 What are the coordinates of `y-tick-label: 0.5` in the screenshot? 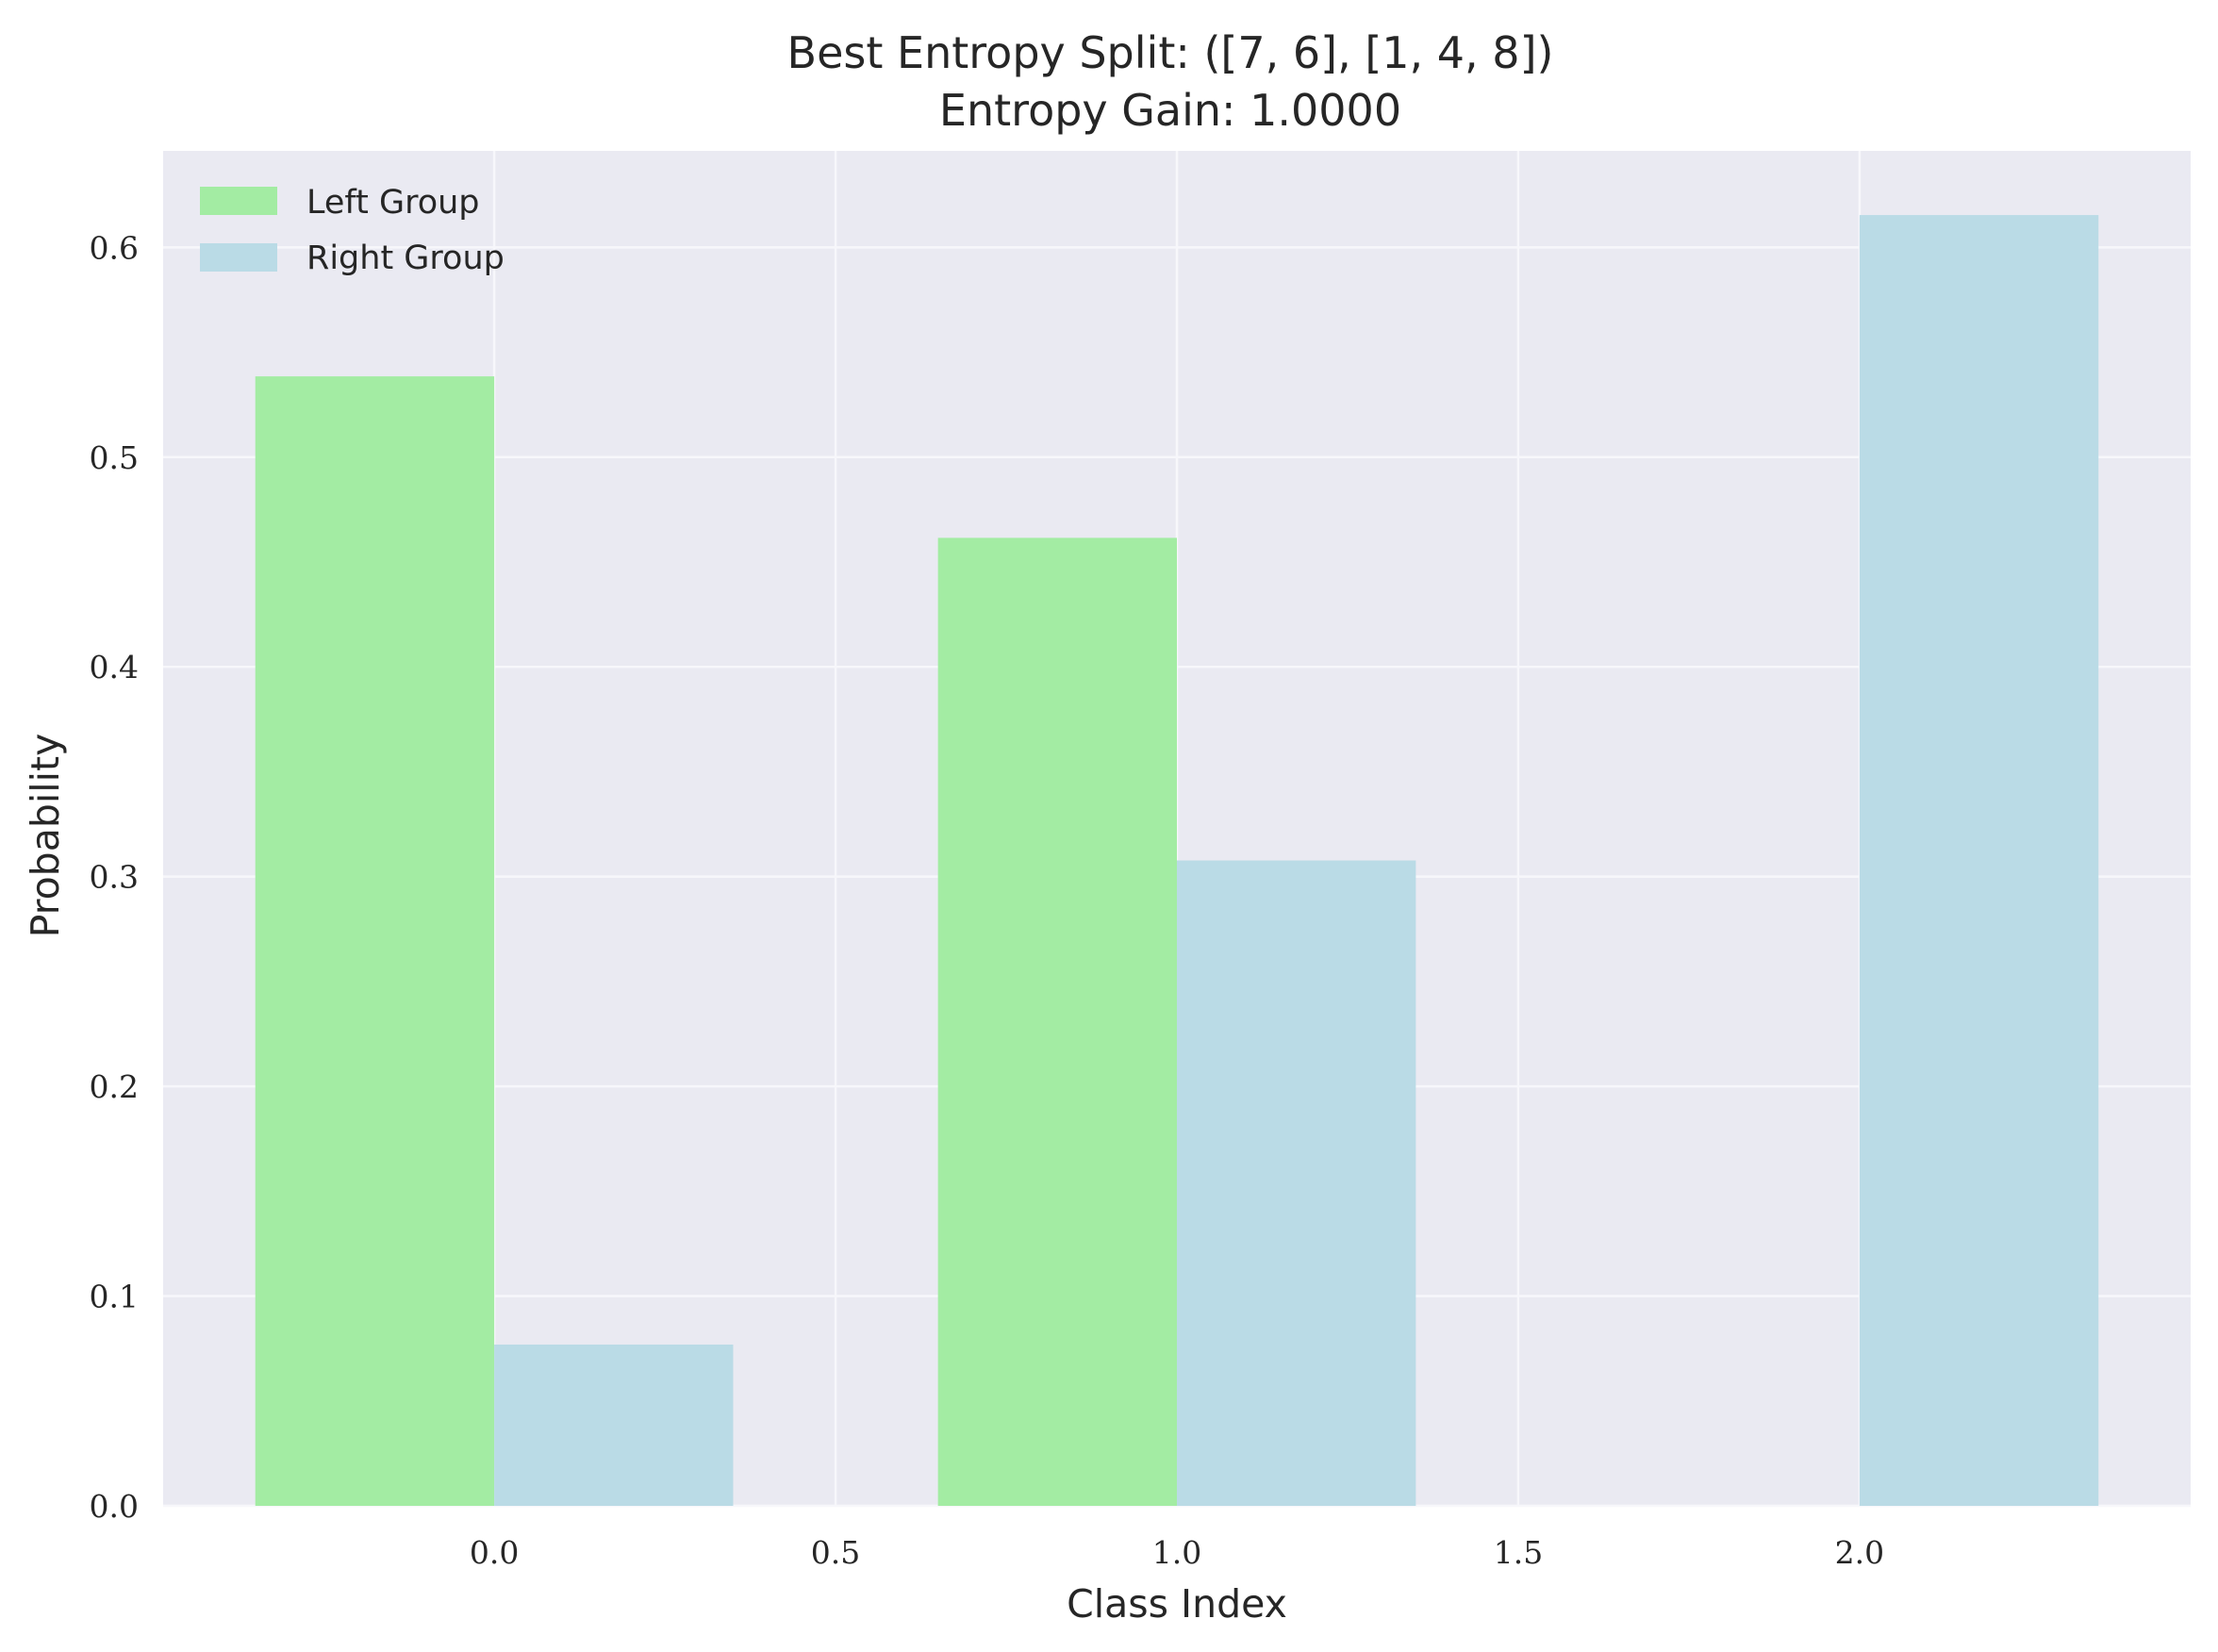 It's located at (114, 457).